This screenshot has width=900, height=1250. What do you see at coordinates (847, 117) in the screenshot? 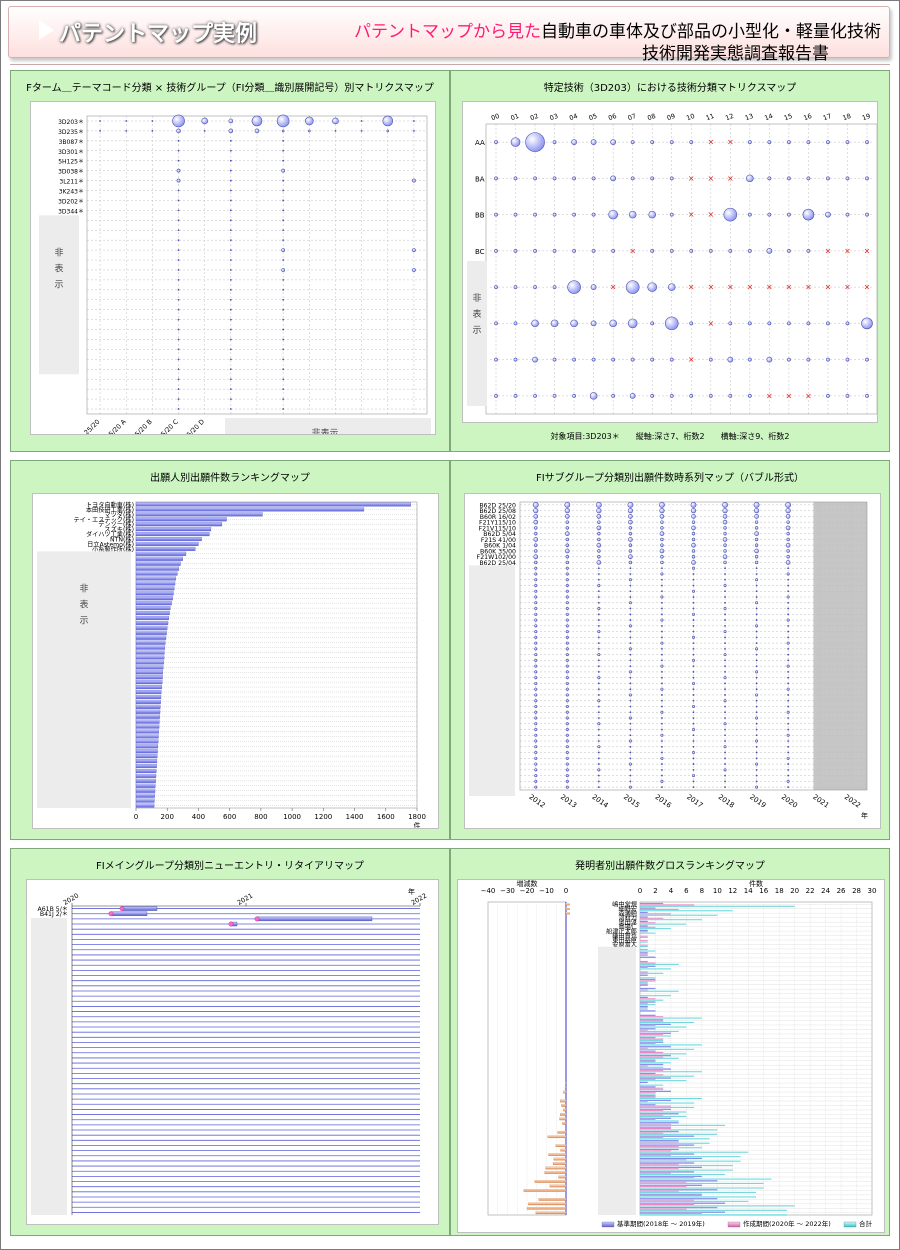
I see `x-tick-label: 18` at bounding box center [847, 117].